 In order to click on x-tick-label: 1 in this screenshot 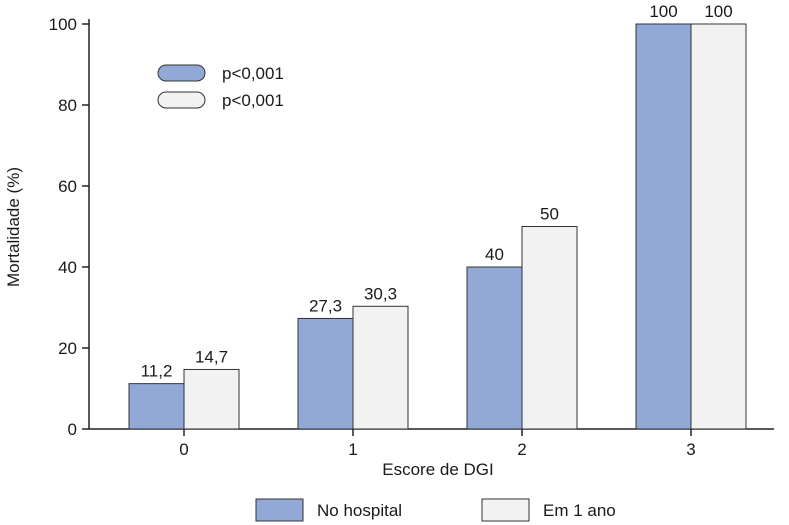, I will do `click(352, 449)`.